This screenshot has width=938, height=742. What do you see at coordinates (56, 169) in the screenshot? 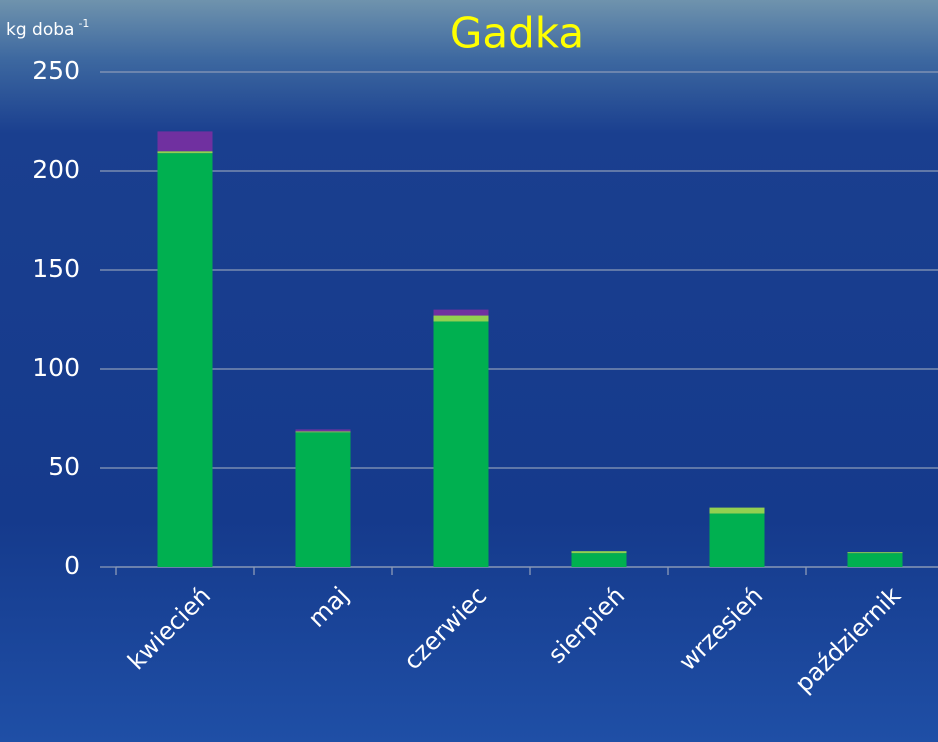
I see `y-tick-label: 200` at bounding box center [56, 169].